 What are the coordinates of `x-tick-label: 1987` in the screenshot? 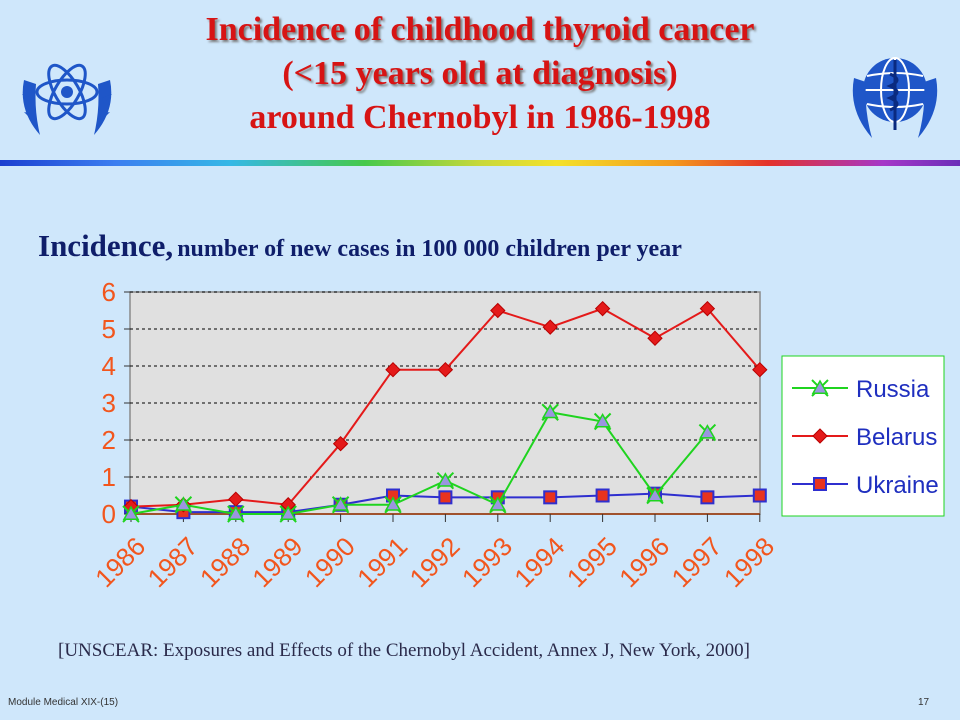 It's located at (173, 562).